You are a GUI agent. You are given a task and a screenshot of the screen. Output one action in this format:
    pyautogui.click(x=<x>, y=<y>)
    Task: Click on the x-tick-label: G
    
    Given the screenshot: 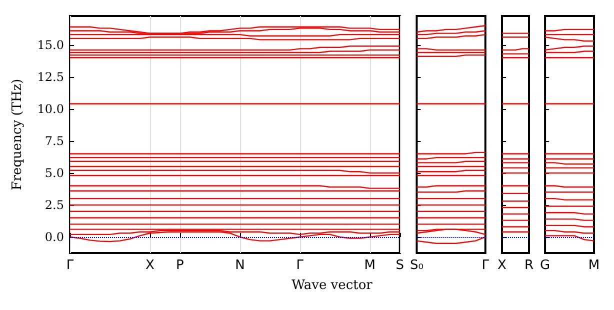 What is the action you would take?
    pyautogui.click(x=545, y=265)
    